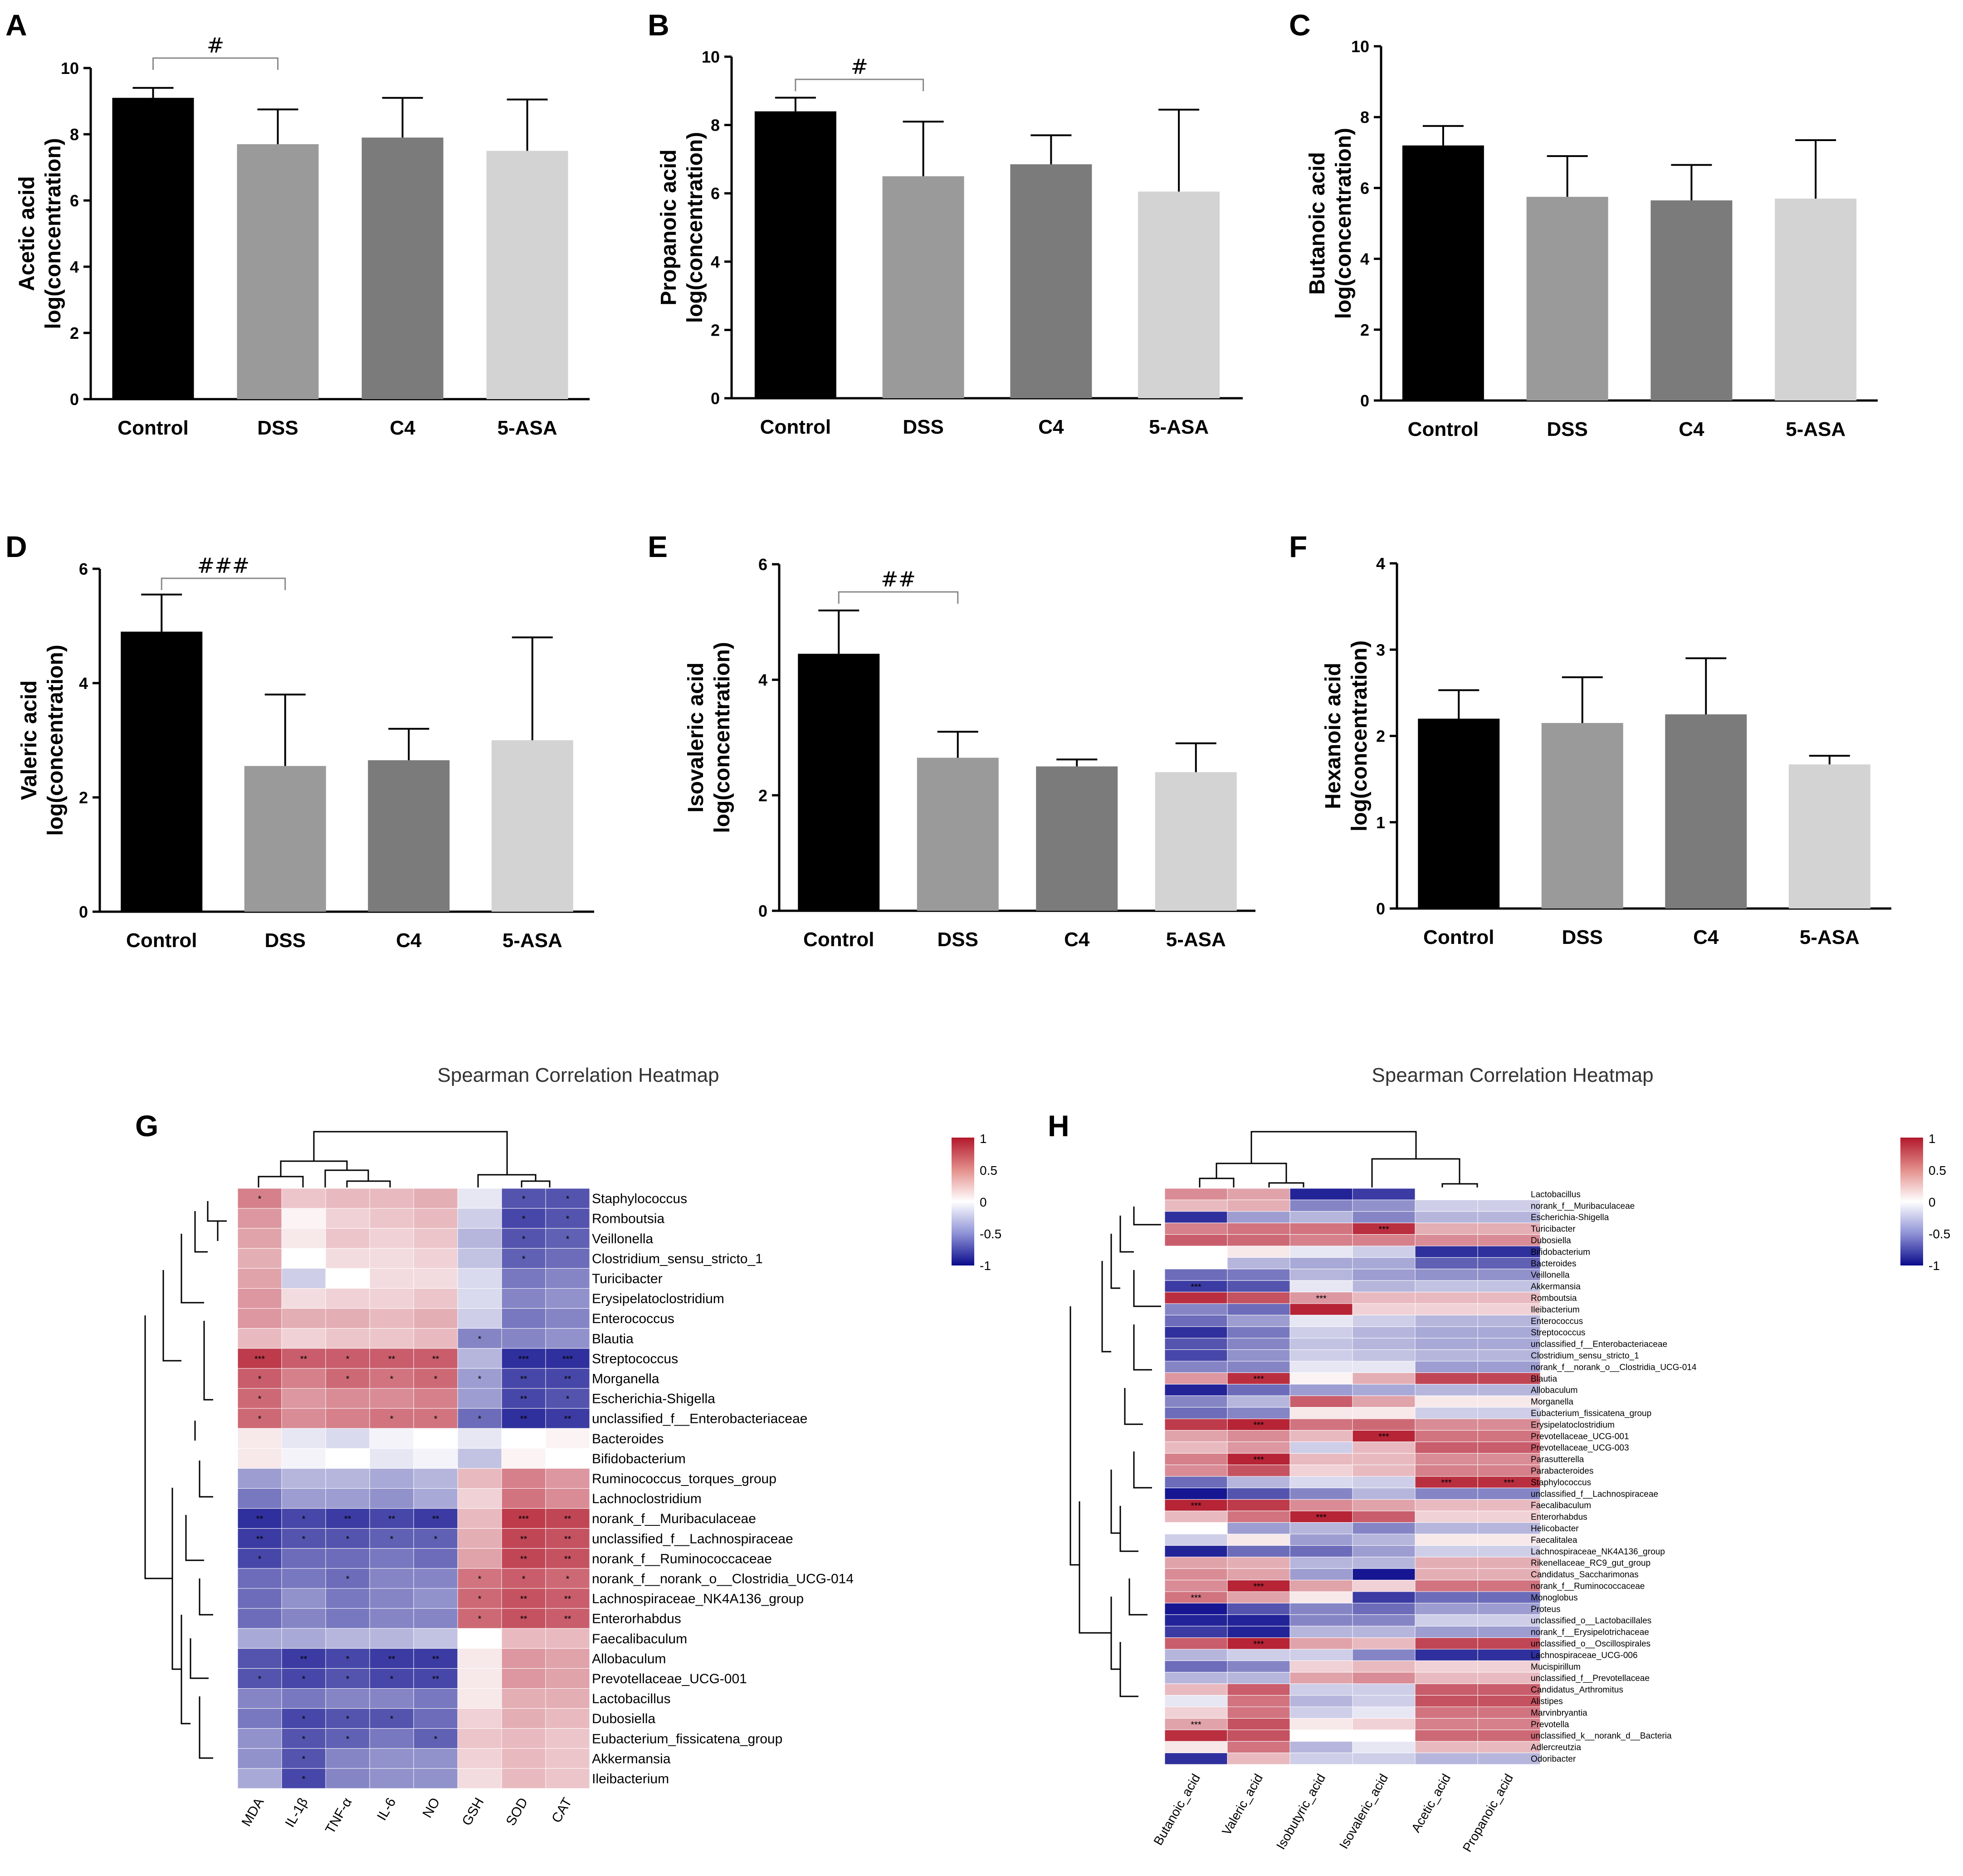  I want to click on heatmap-g-row-dendrogram, so click(185, 1480).